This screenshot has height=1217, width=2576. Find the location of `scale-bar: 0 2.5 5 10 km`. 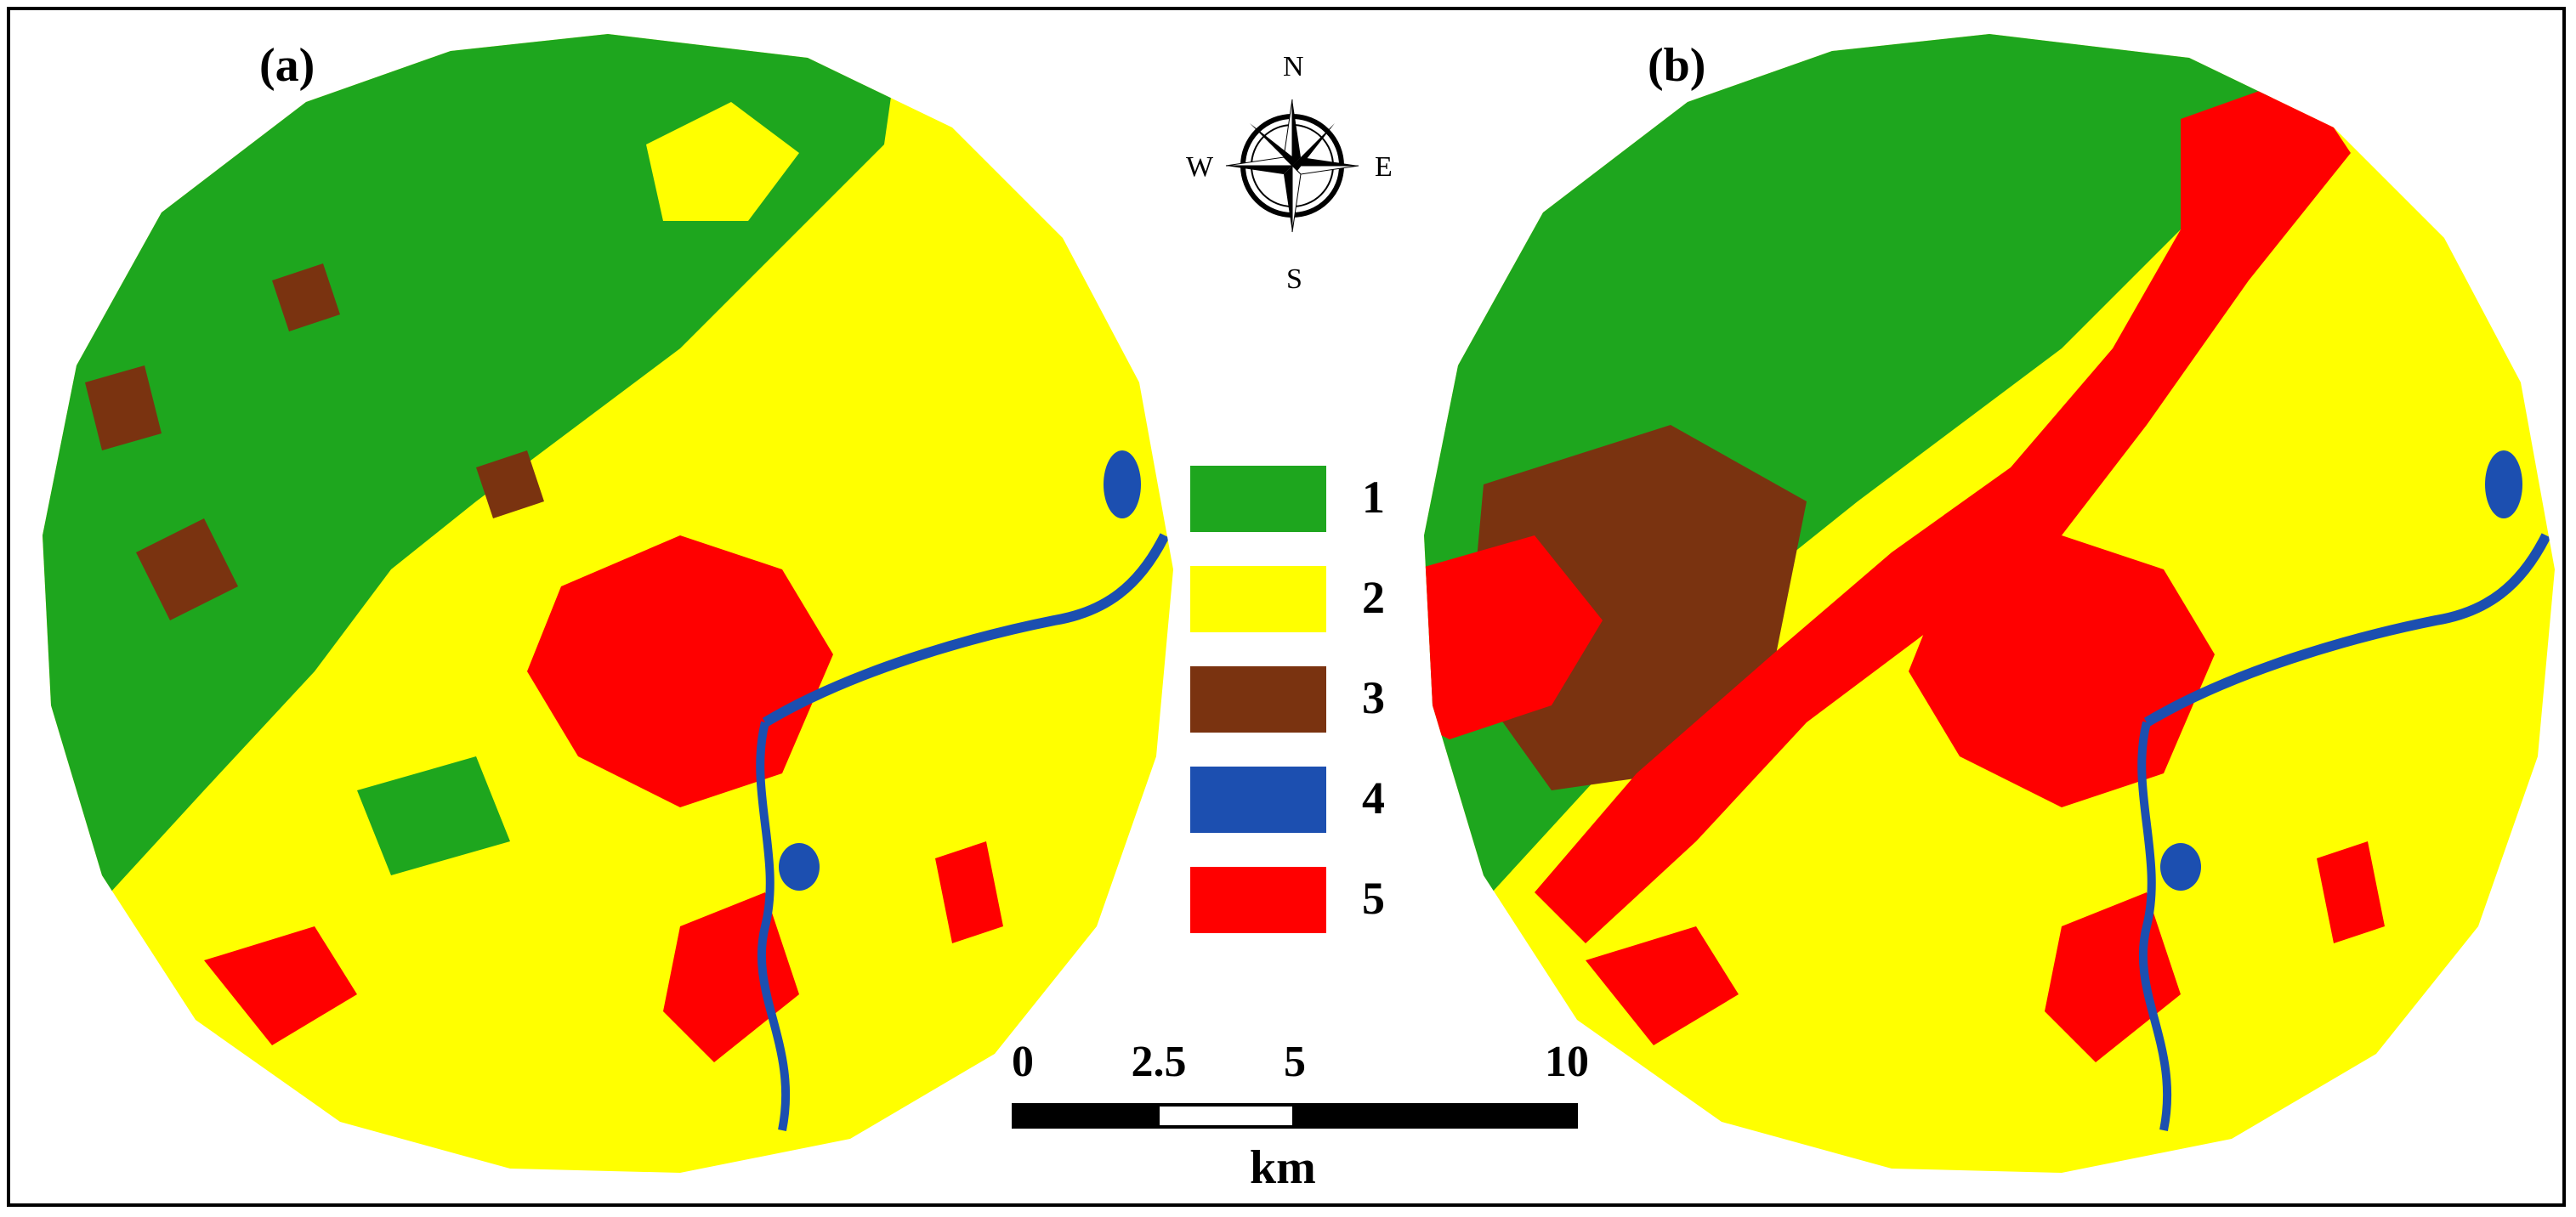

scale-bar: 0 2.5 5 10 km is located at coordinates (1298, 1117).